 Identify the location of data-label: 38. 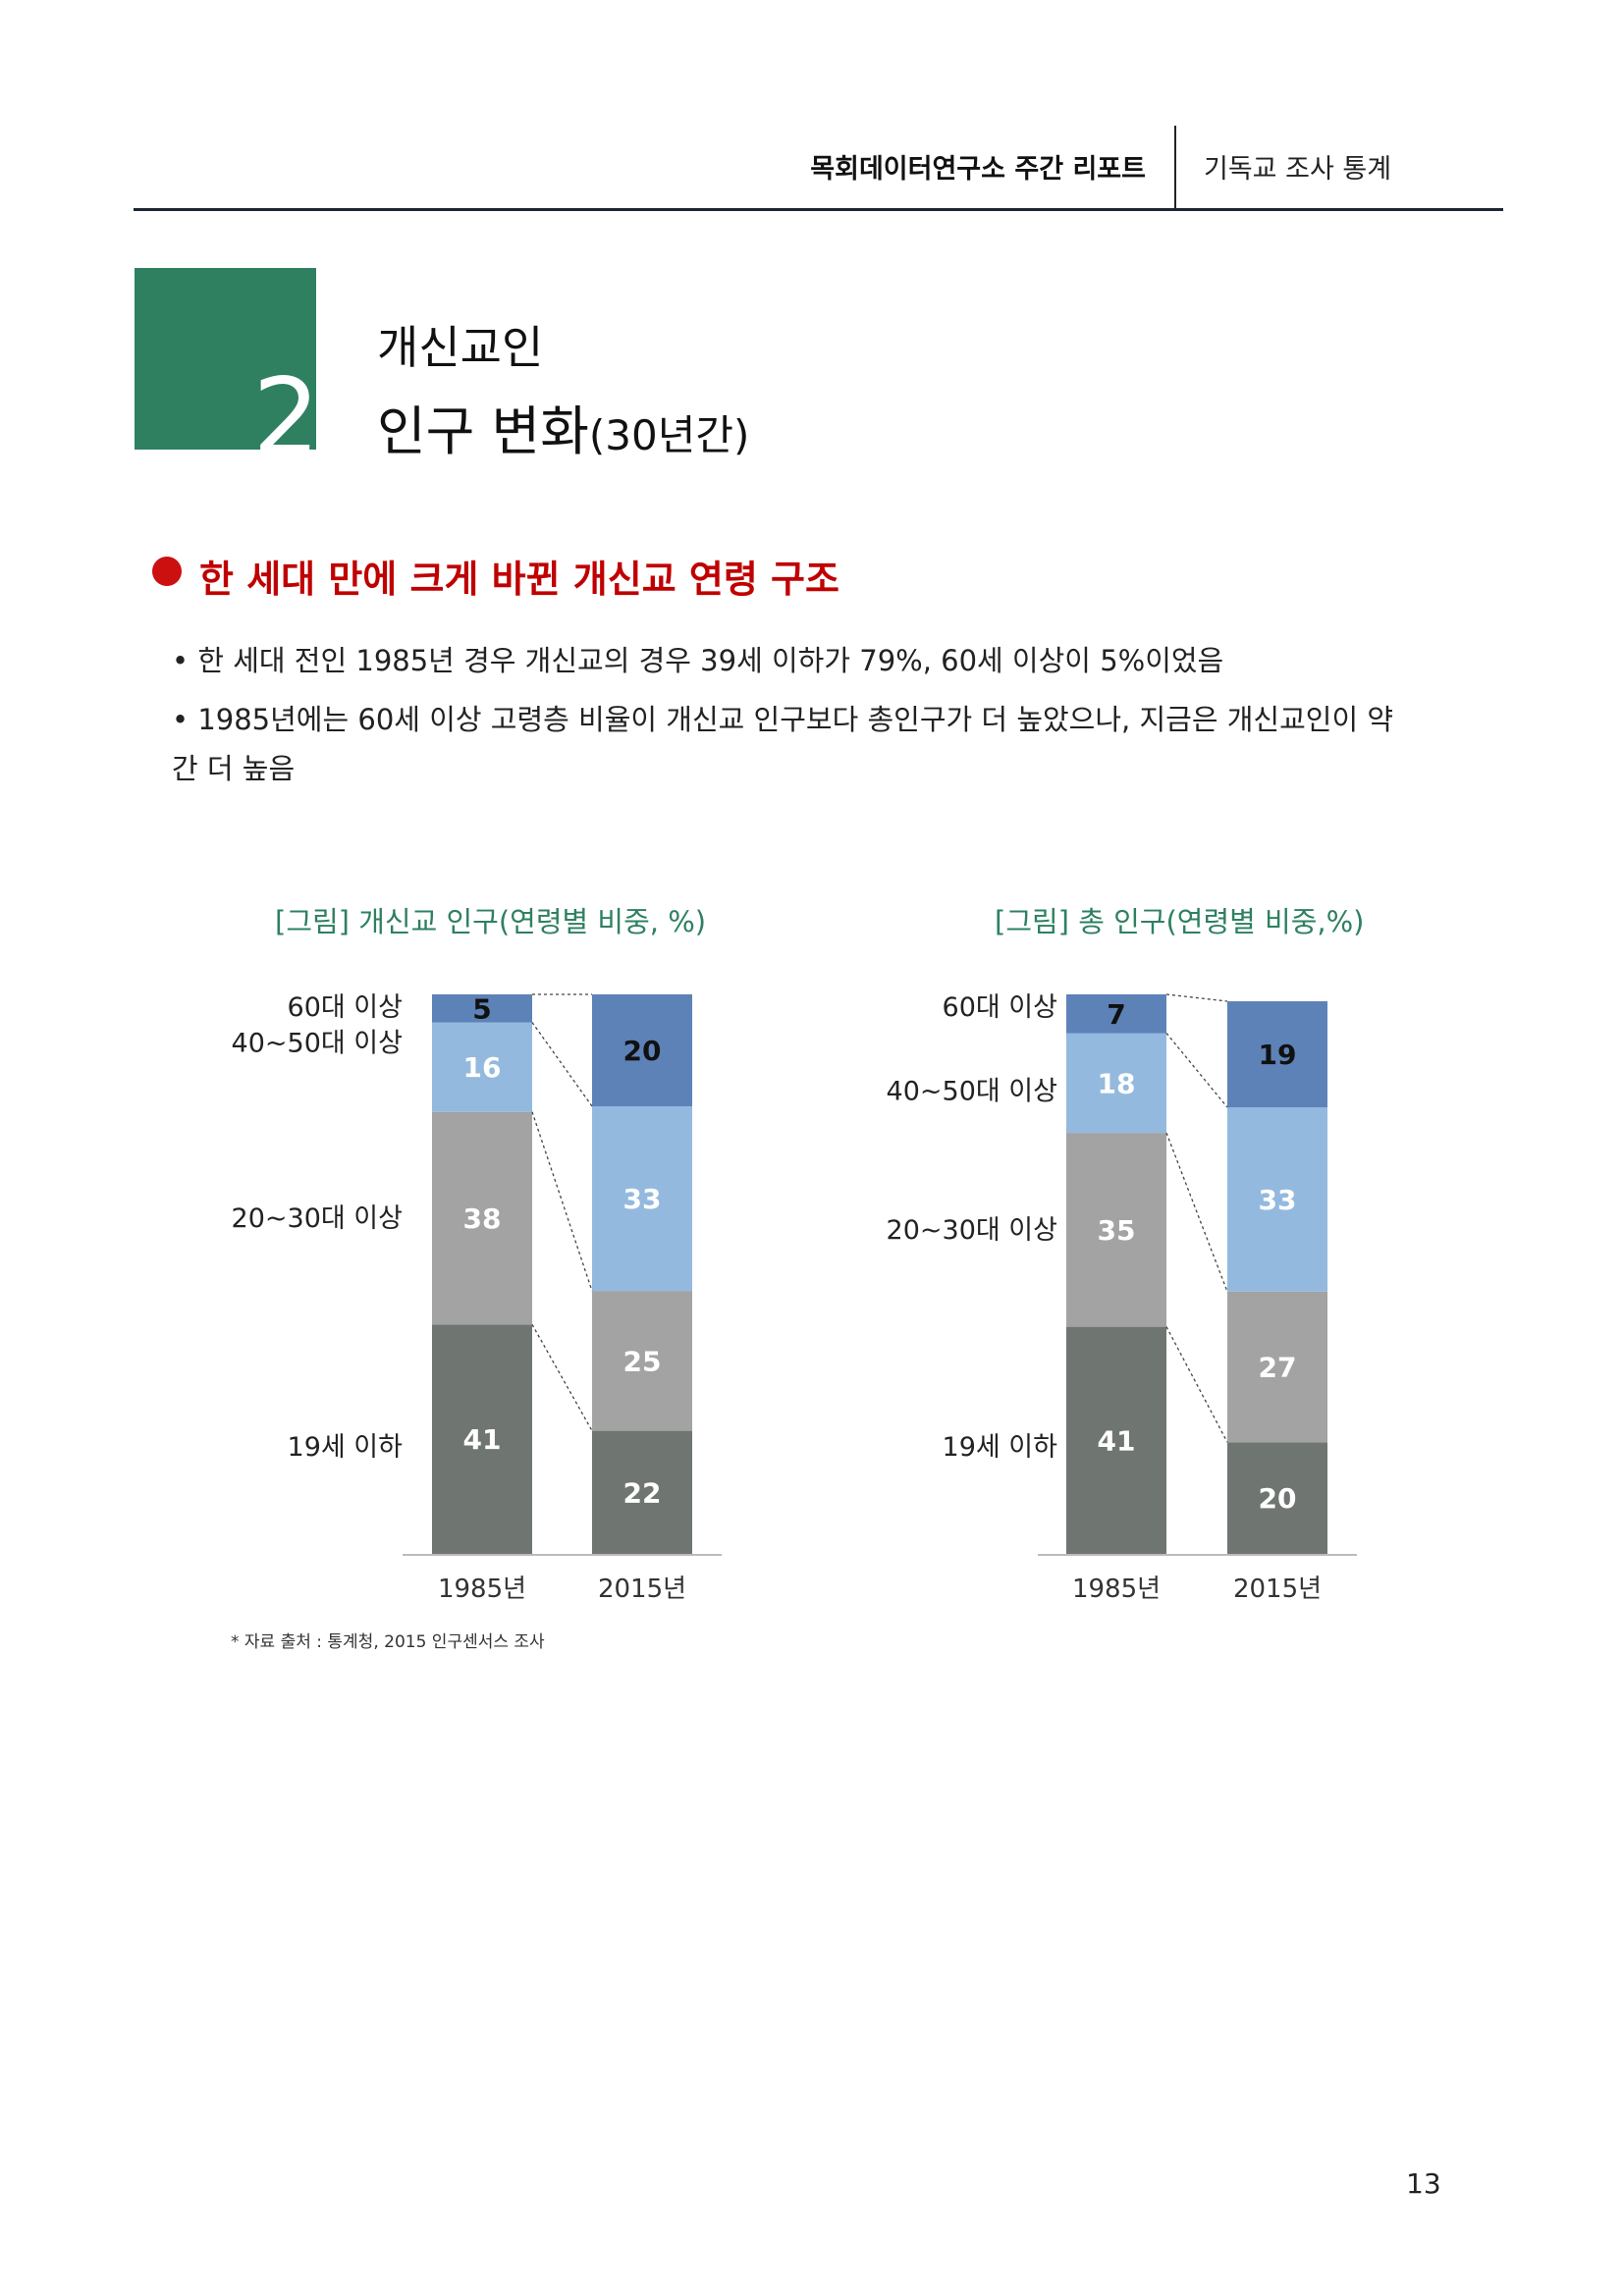
(482, 1218).